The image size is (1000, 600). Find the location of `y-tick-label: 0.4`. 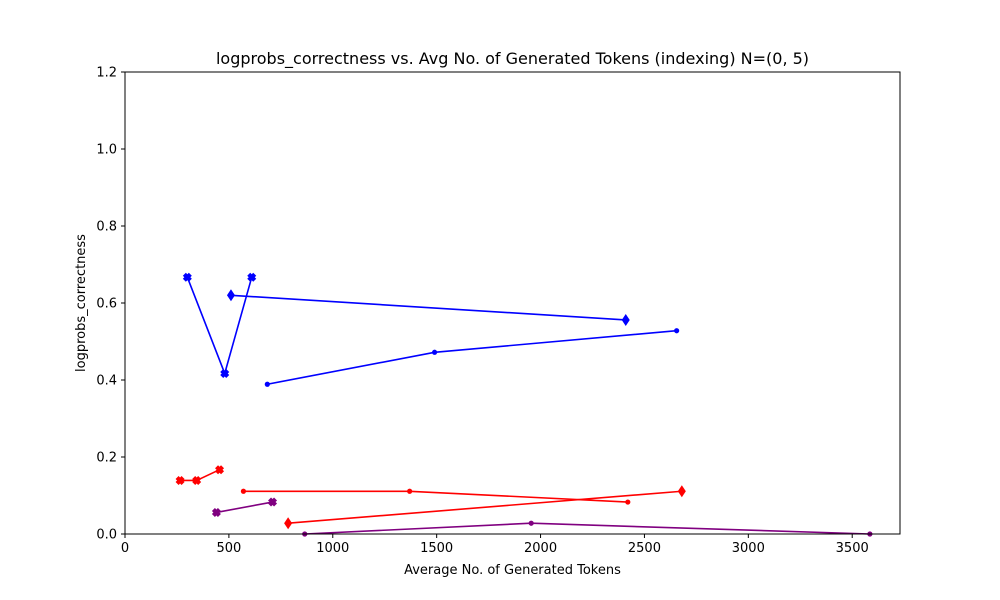

y-tick-label: 0.4 is located at coordinates (106, 381).